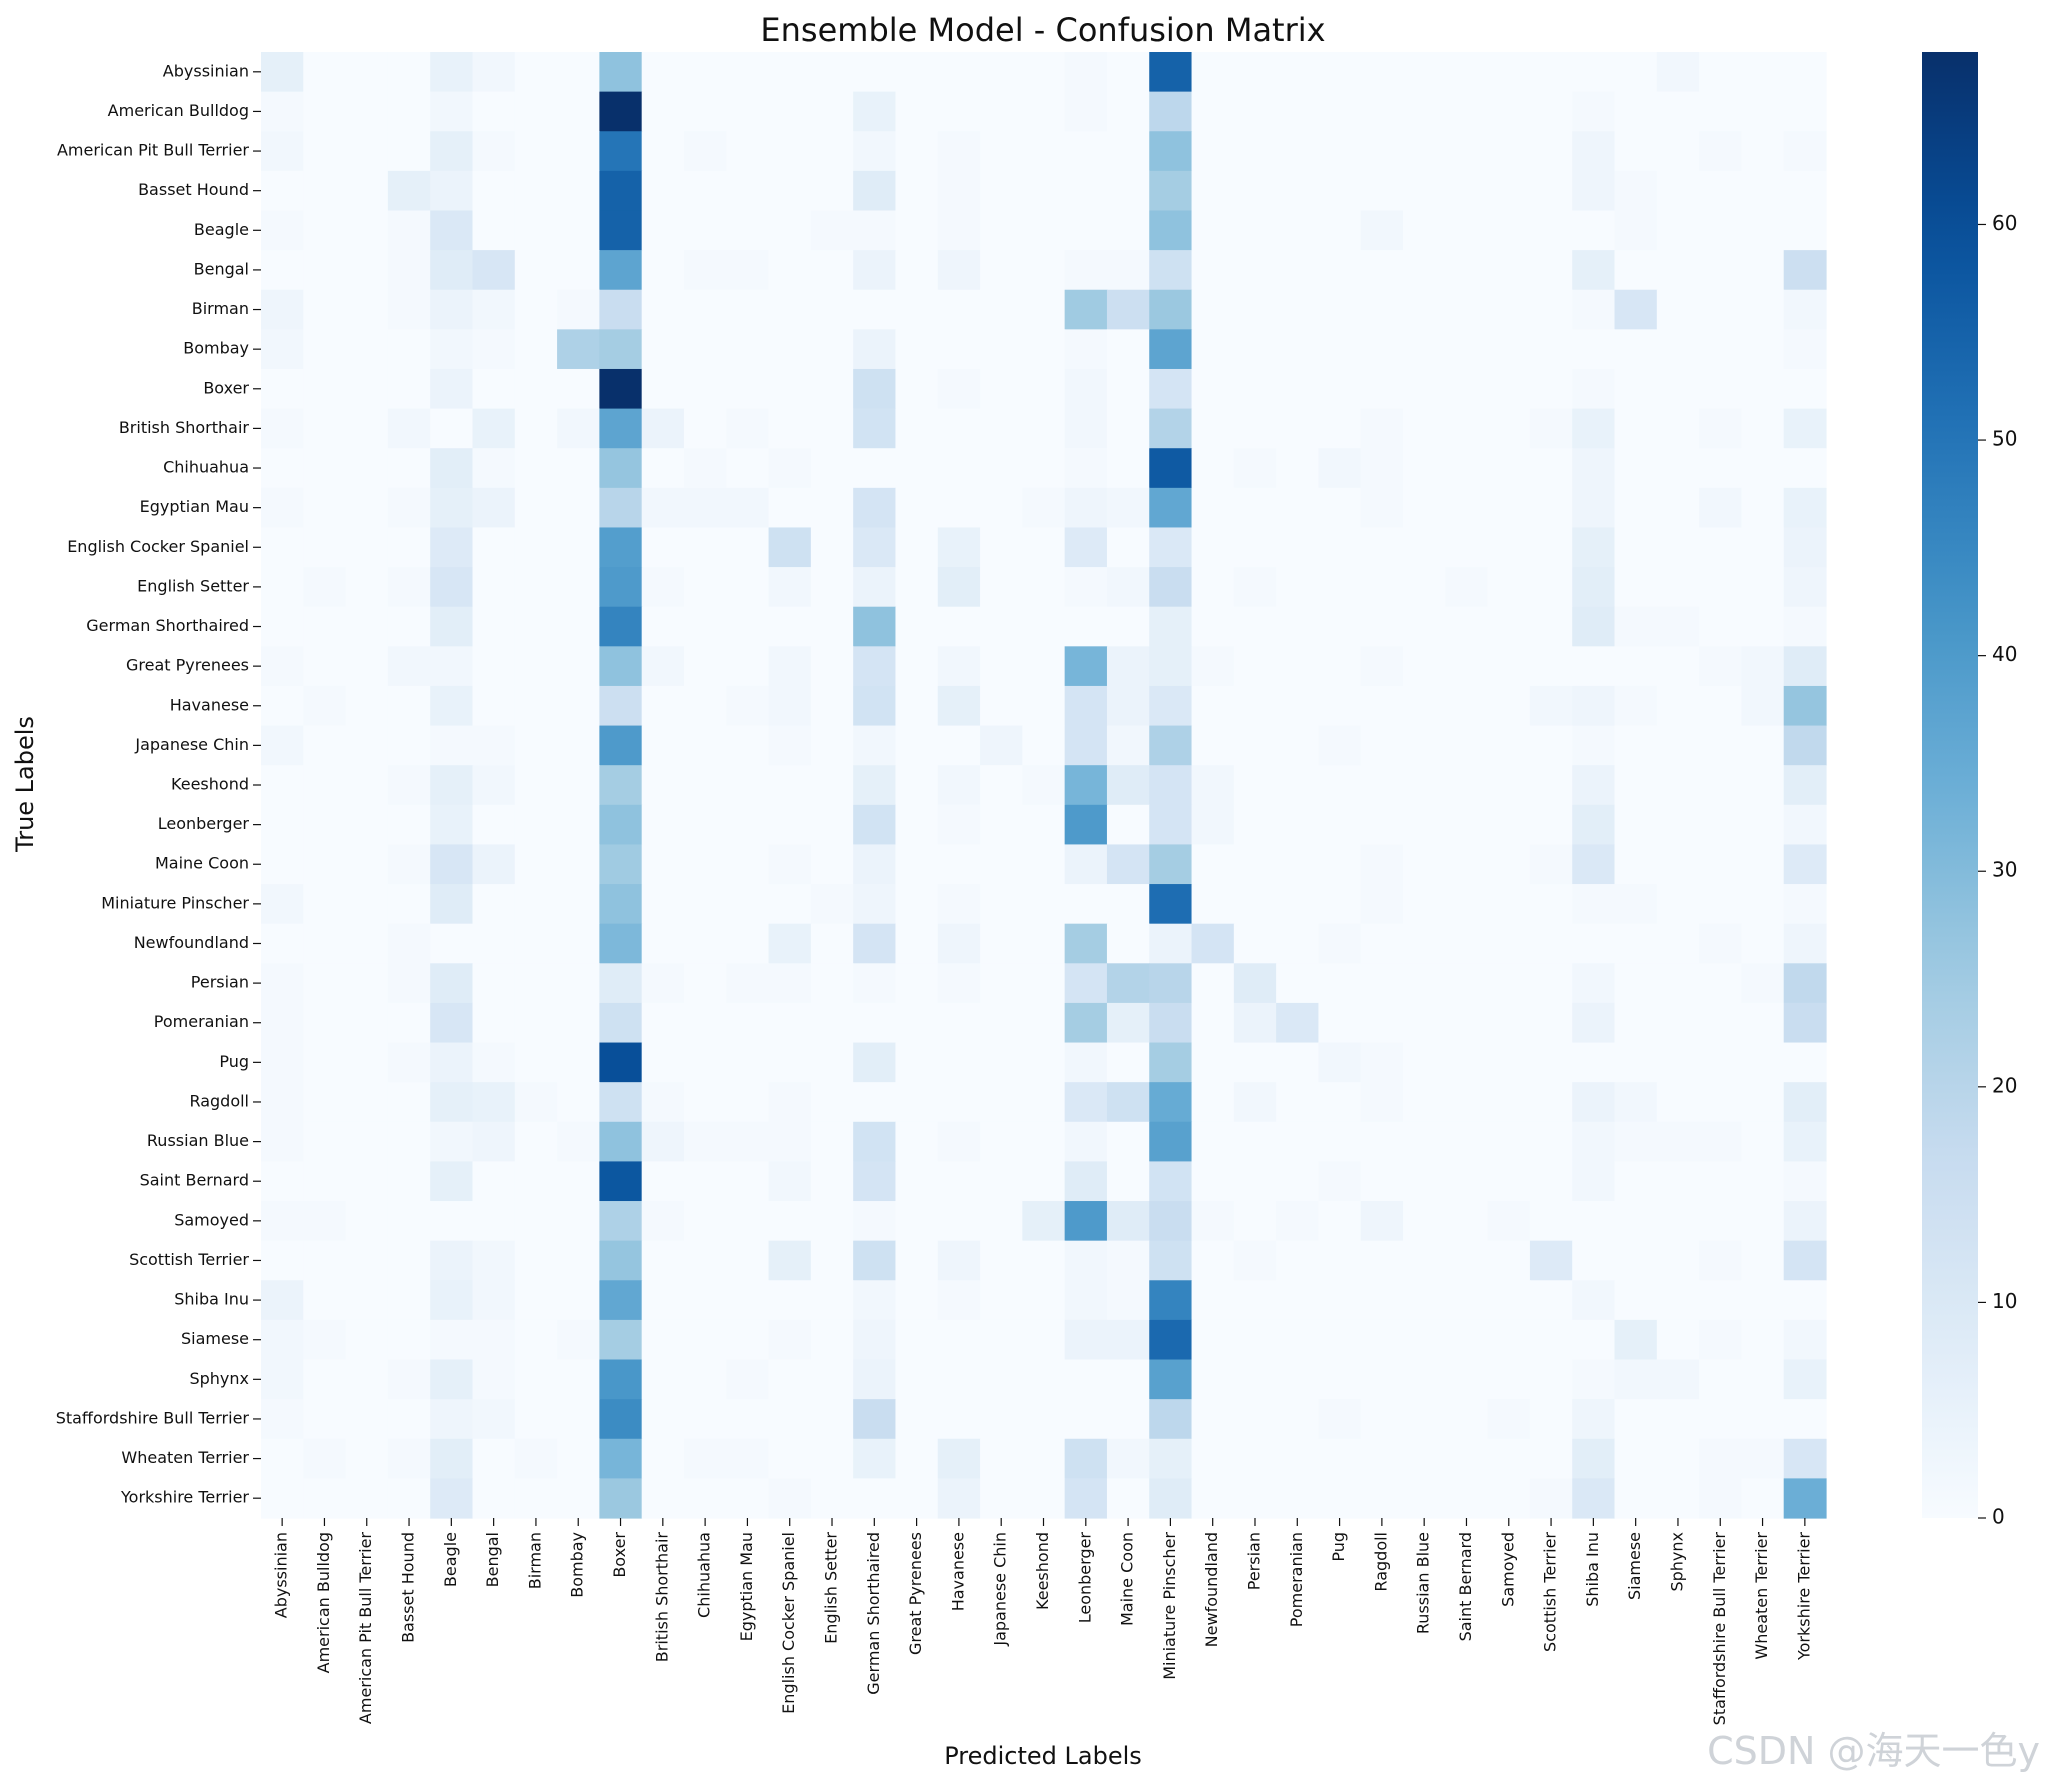 The image size is (2052, 1786). I want to click on x-tick-label: Sphynx, so click(1676, 1562).